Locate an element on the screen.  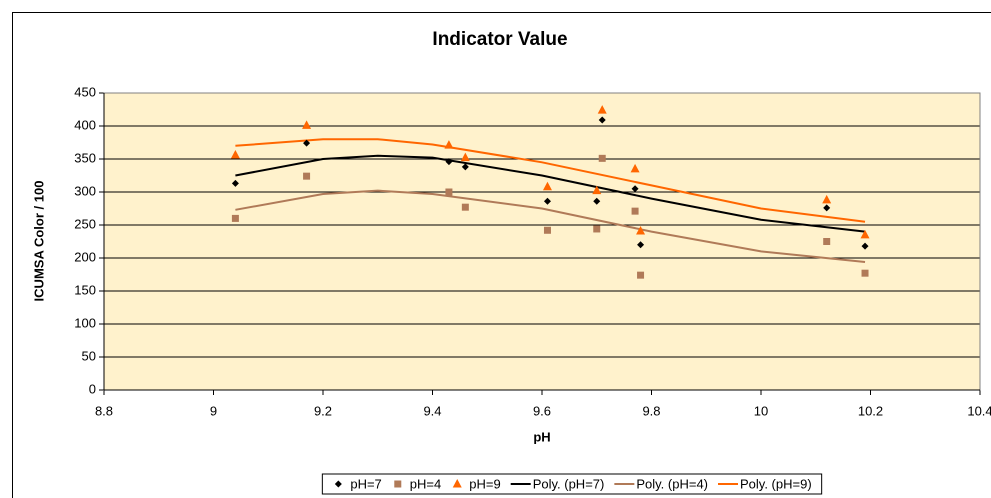
y-tick-label: 50 is located at coordinates (89, 355).